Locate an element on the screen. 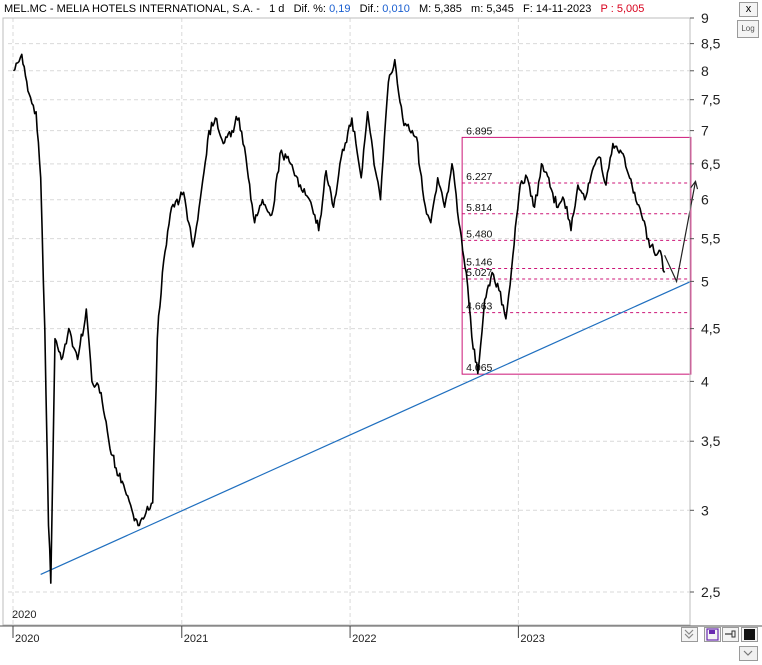 This screenshot has width=762, height=665. projection-path is located at coordinates (680, 232).